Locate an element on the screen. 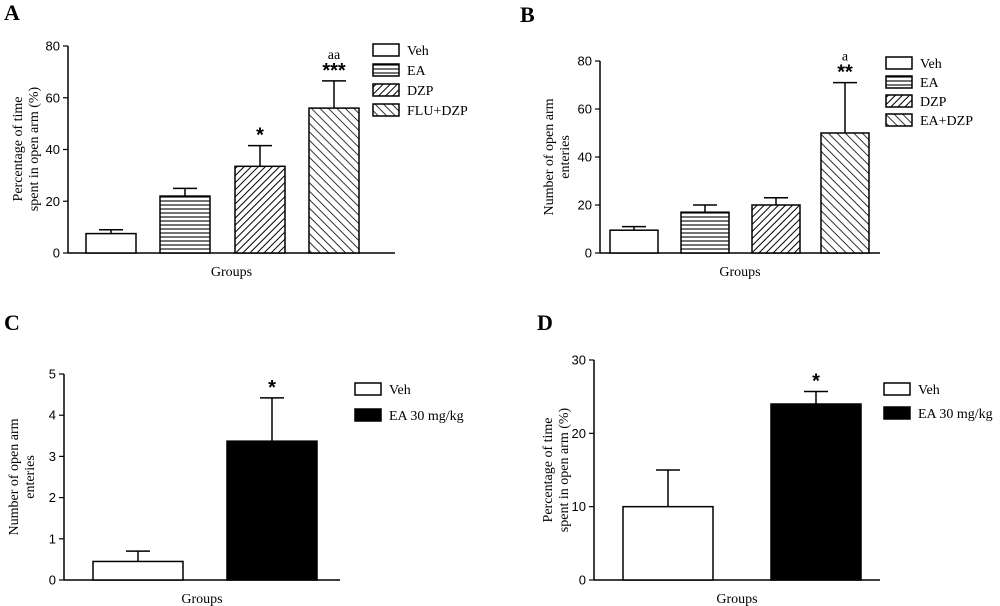  y-tick-label: 2 is located at coordinates (52, 497).